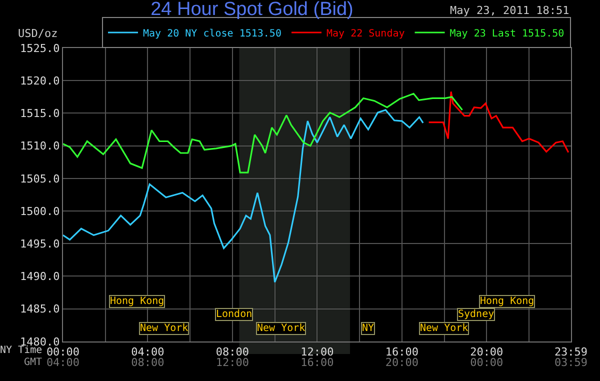  Describe the element at coordinates (40, 146) in the screenshot. I see `y-tick-label: 1510.0` at that location.